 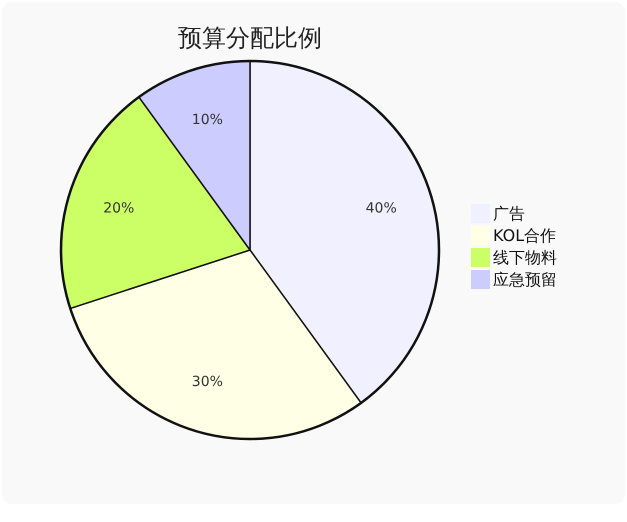 What do you see at coordinates (509, 213) in the screenshot?
I see `slice-label: 广告` at bounding box center [509, 213].